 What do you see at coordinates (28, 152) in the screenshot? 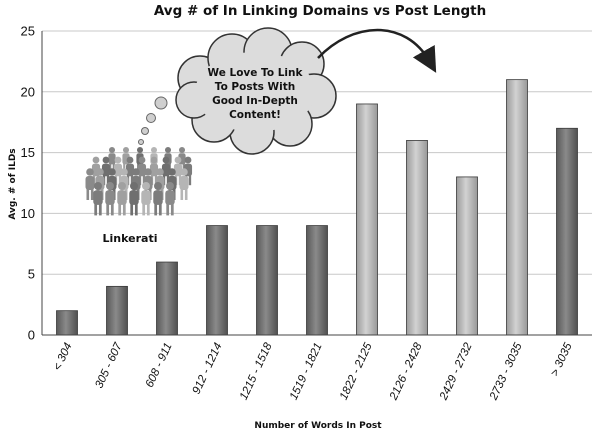
I see `y-tick-label: 15` at bounding box center [28, 152].